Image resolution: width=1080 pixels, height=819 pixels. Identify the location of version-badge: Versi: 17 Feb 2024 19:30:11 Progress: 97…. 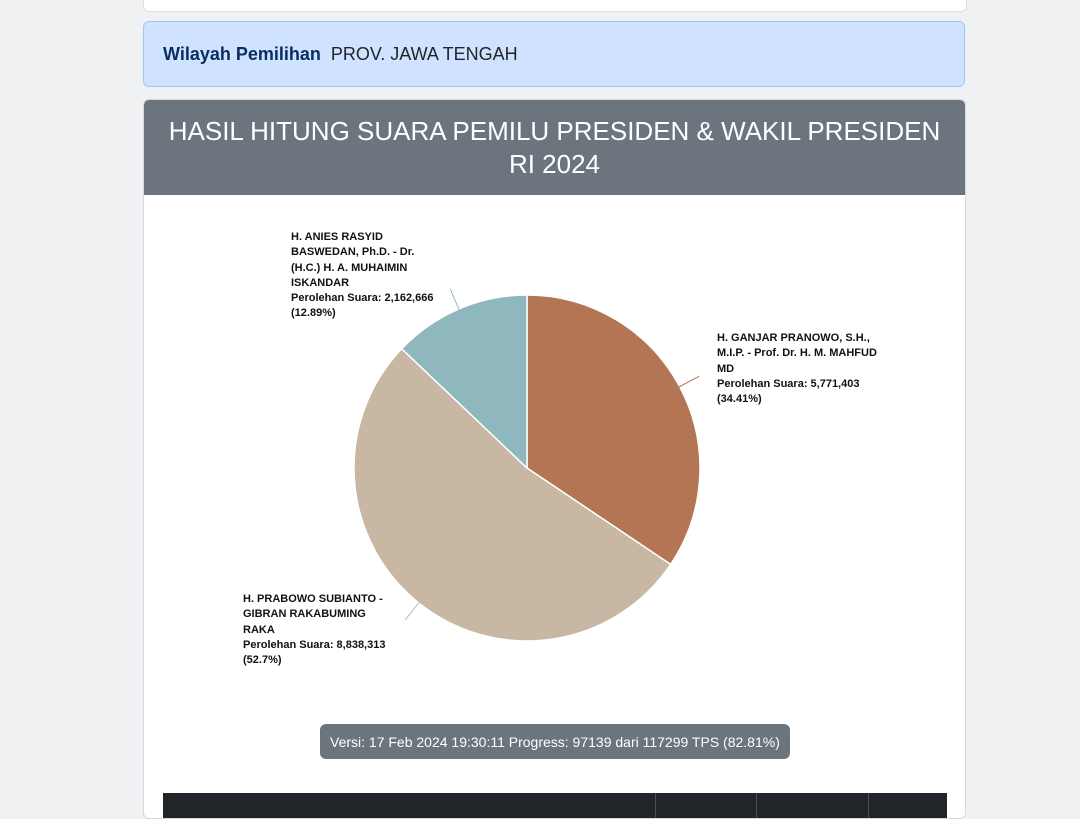
(555, 741).